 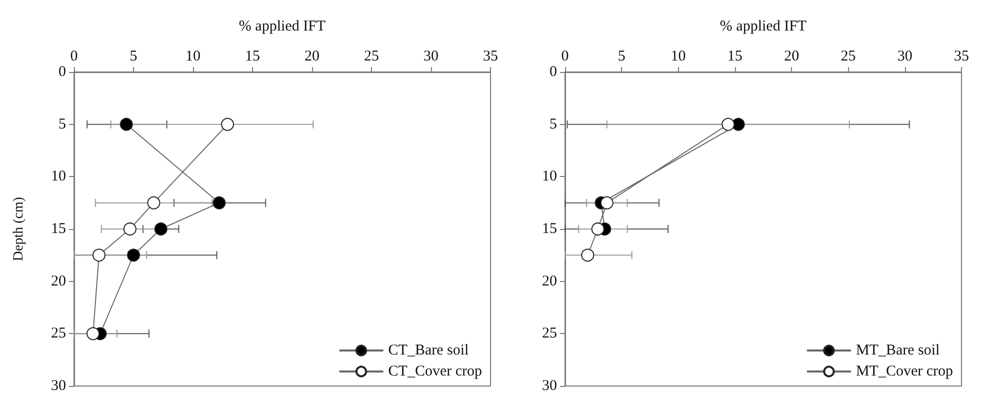 I want to click on y-axis-title: Depth (cm), so click(x=19, y=229).